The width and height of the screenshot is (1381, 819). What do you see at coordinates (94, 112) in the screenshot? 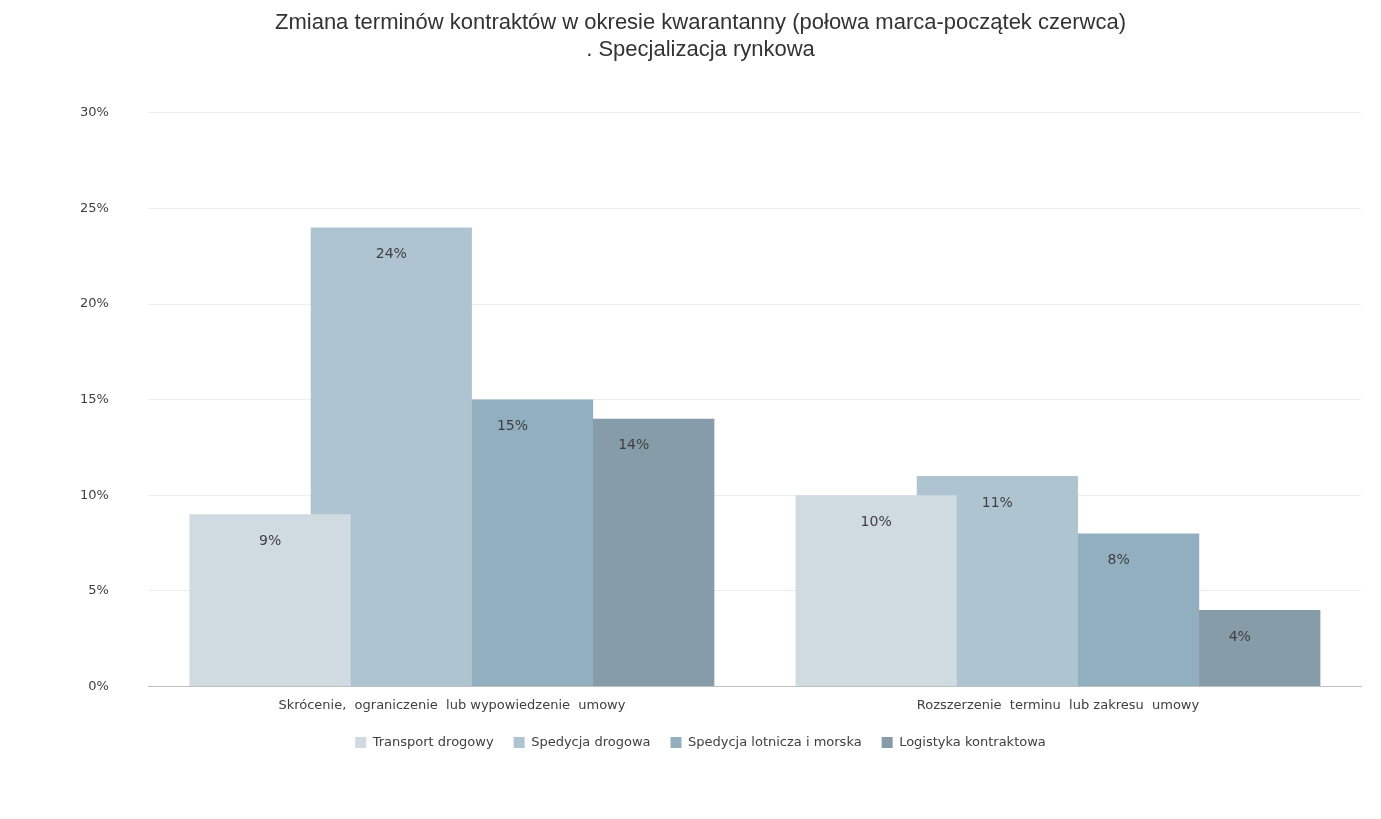
I see `y-tick-label: 30%` at bounding box center [94, 112].